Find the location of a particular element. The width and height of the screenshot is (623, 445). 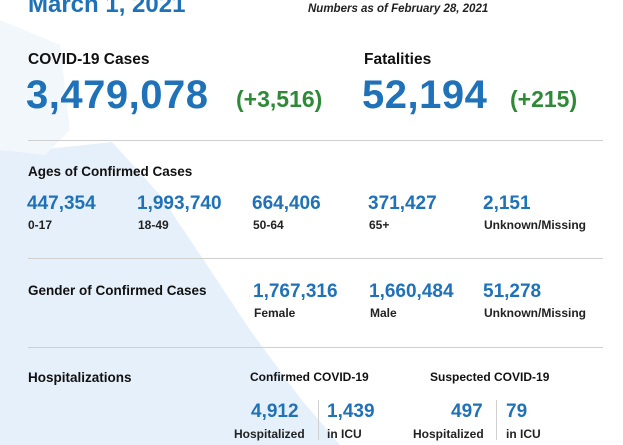

suspected-hospitalized-label: Hospitalized is located at coordinates (448, 434).